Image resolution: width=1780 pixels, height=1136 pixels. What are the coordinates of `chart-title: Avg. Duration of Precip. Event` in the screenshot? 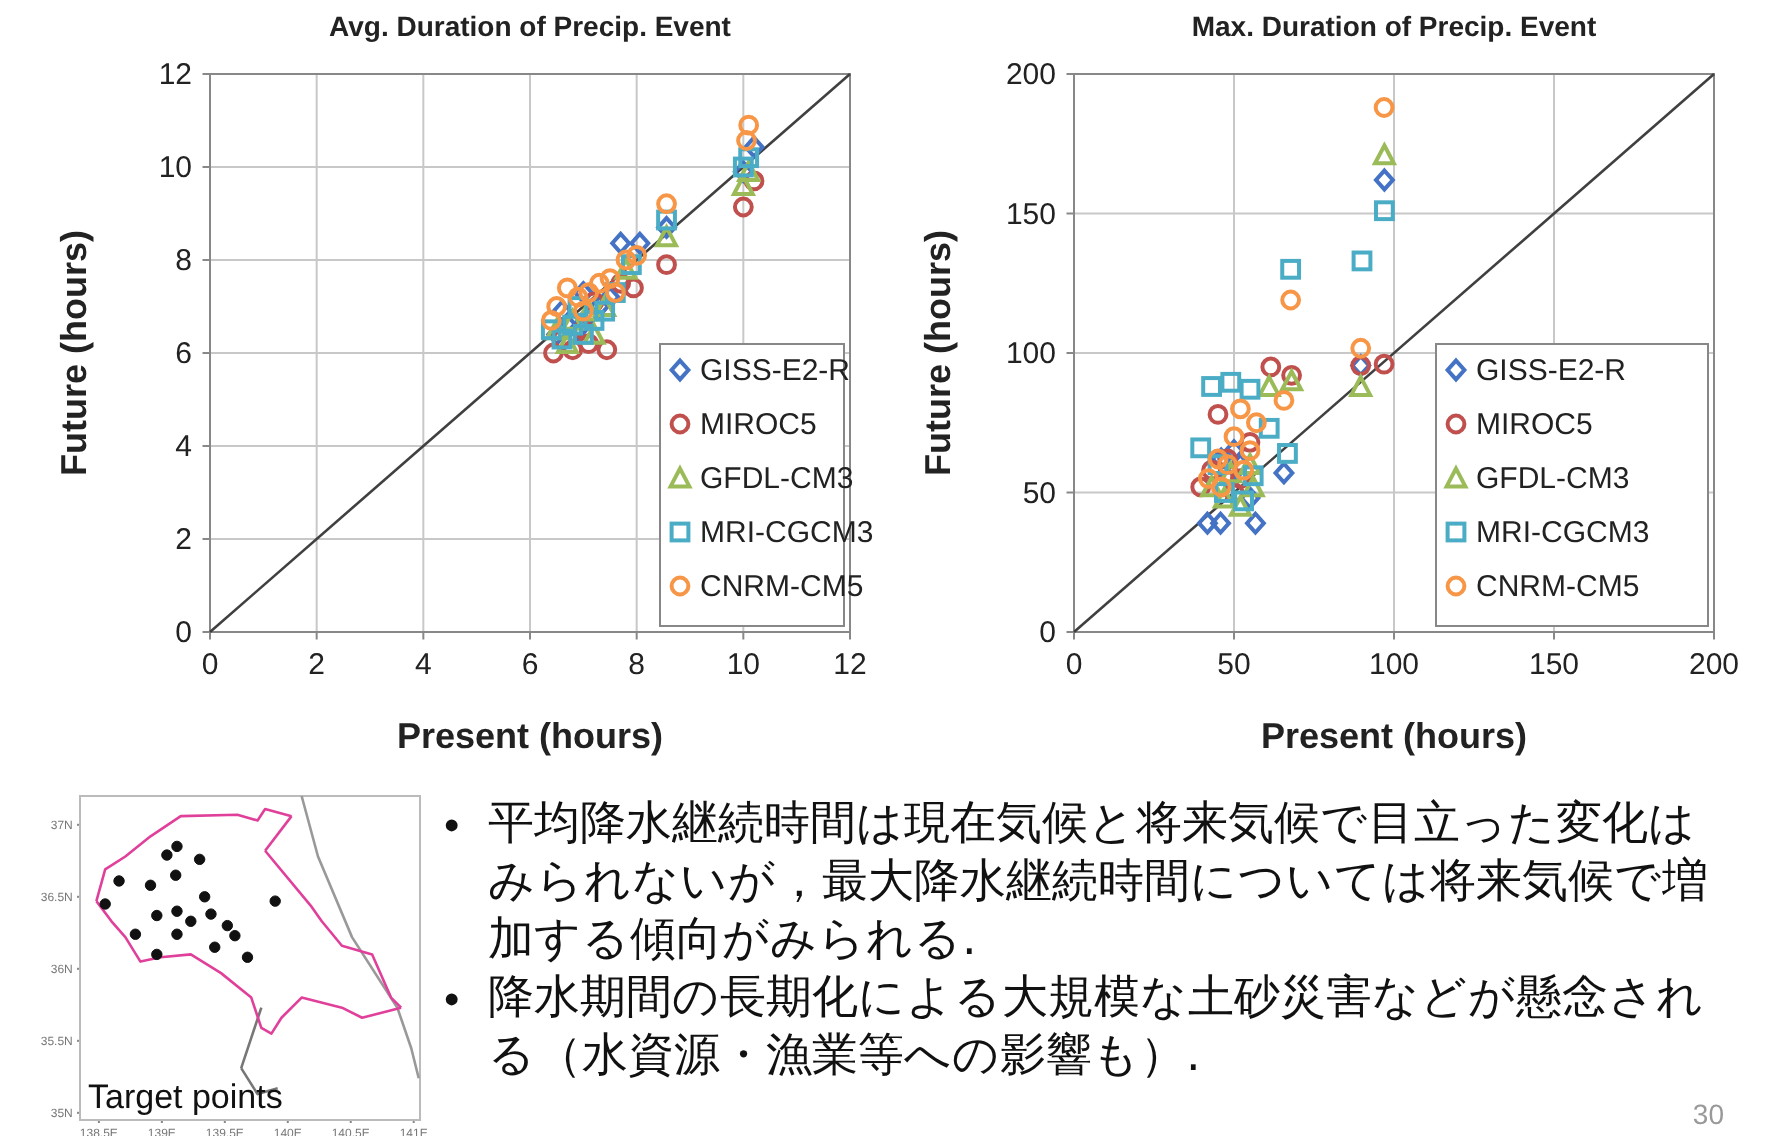 It's located at (530, 26).